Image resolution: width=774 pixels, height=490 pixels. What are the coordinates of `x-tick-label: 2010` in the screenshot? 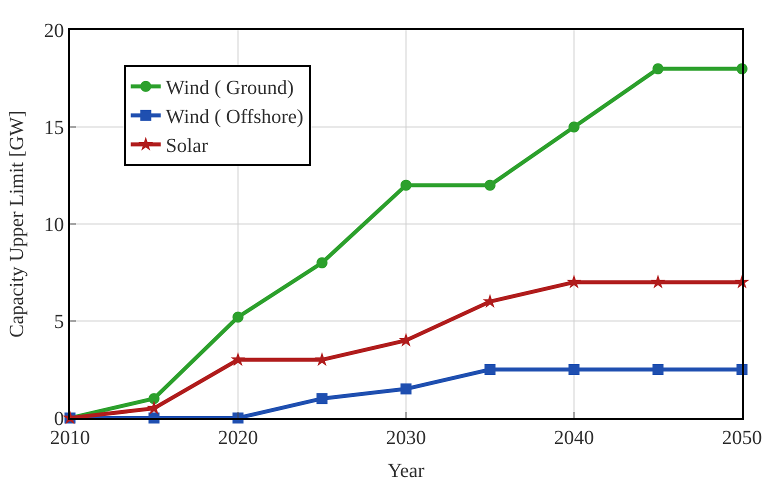 It's located at (70, 438).